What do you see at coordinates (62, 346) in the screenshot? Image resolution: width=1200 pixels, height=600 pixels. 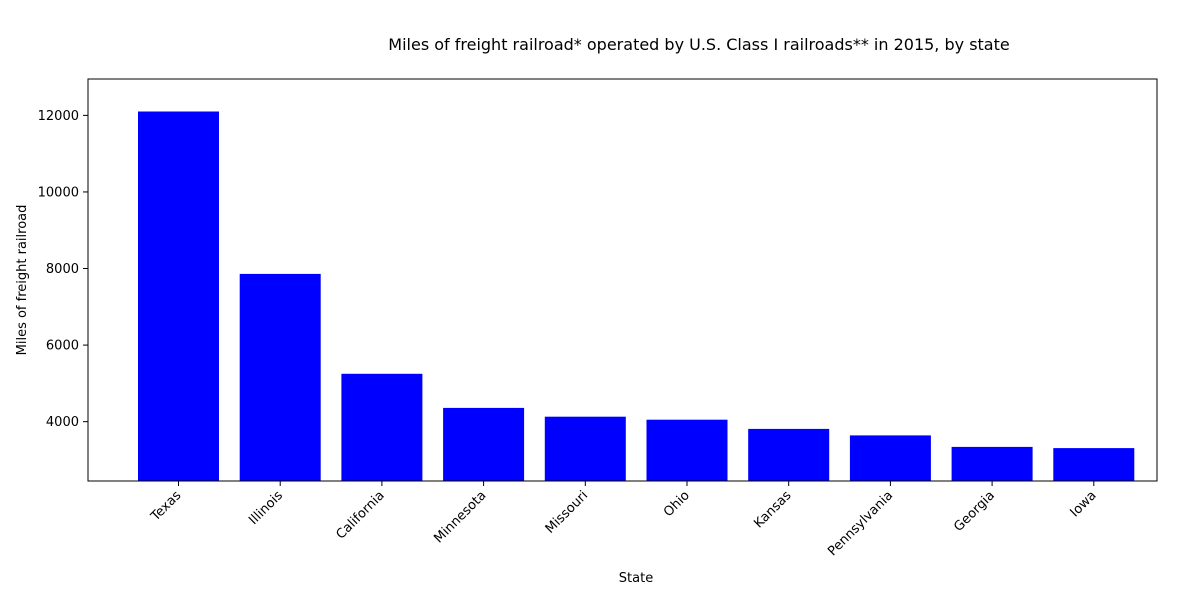 I see `y-tick-label: 6000` at bounding box center [62, 346].